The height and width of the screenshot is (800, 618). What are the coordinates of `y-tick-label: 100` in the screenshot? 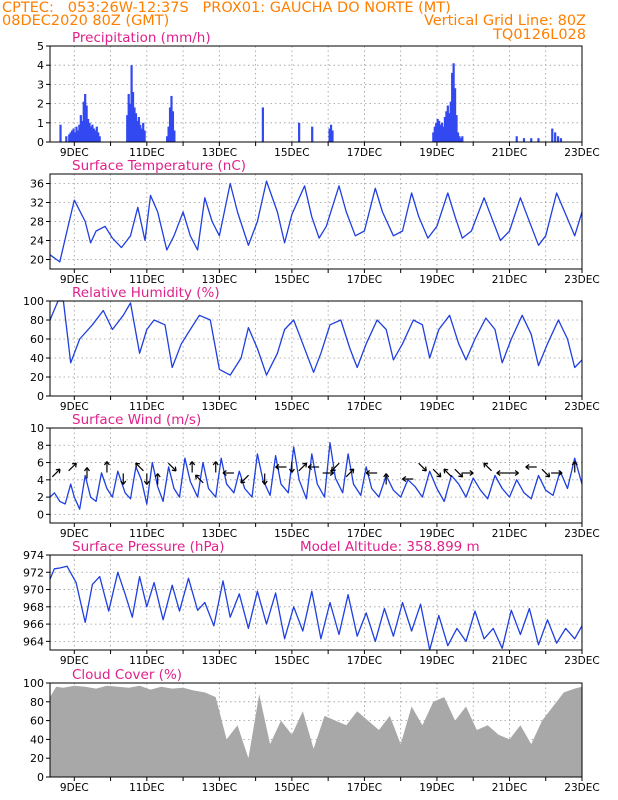 It's located at (33, 301).